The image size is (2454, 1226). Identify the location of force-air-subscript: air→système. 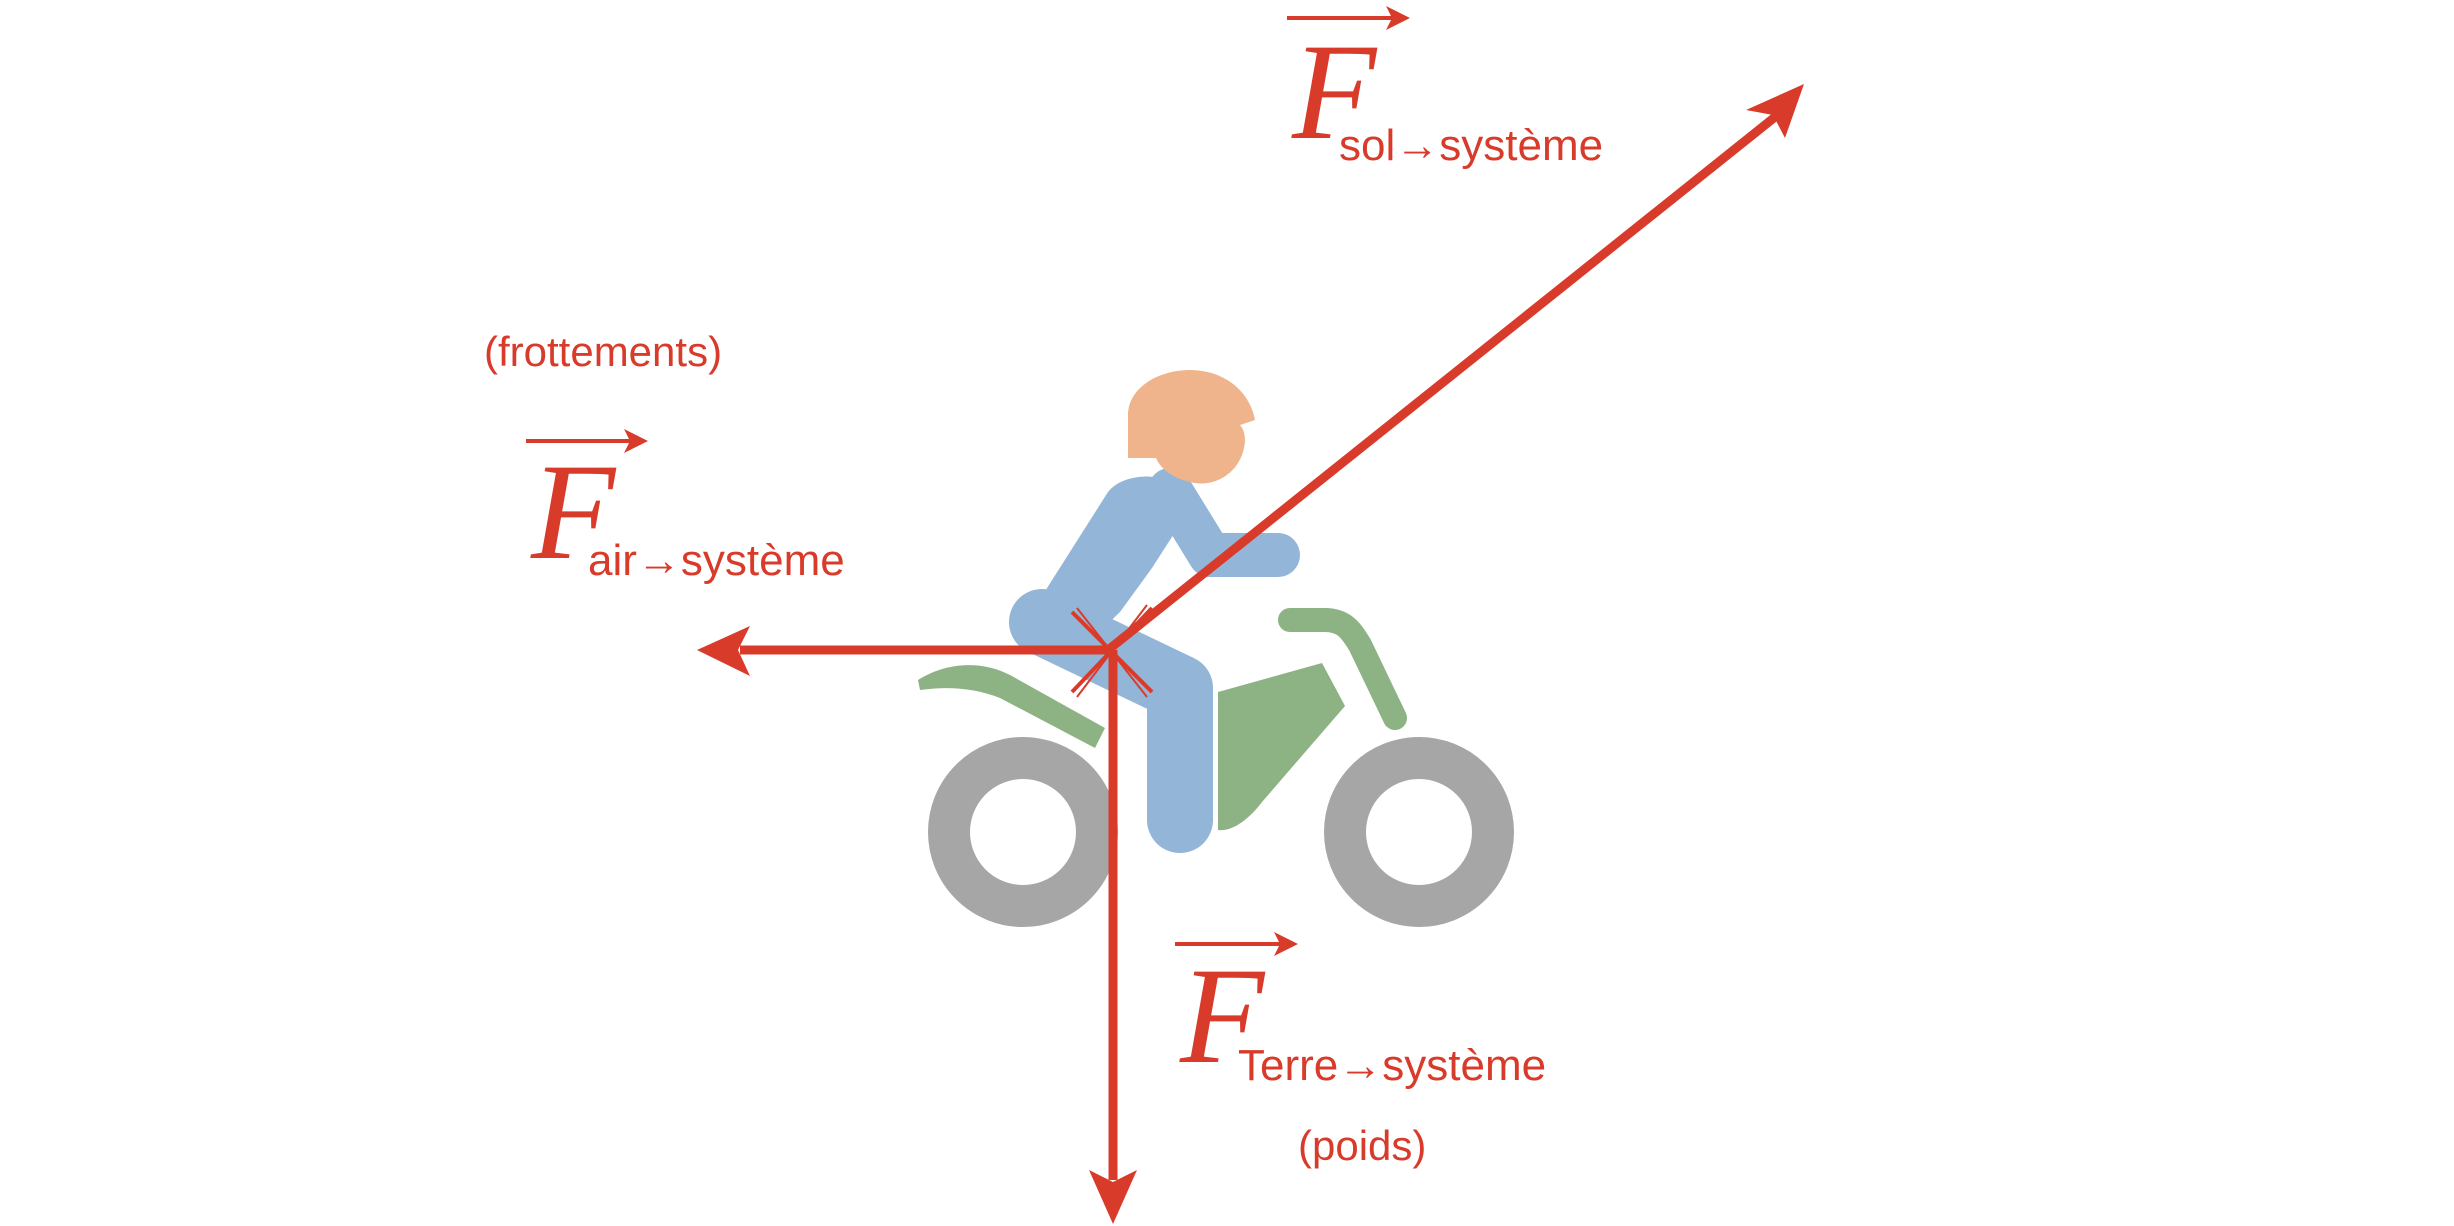
(716, 560).